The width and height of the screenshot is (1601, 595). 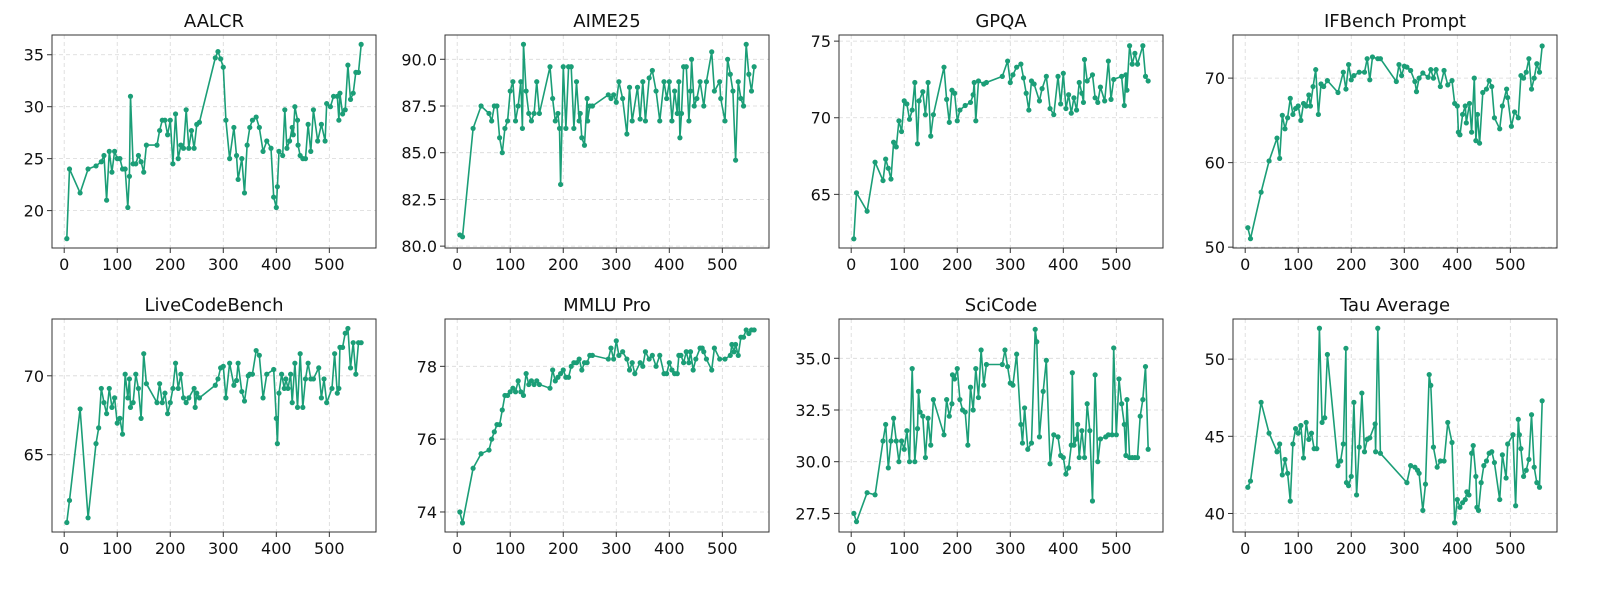 What do you see at coordinates (64, 264) in the screenshot?
I see `x-tick-label: 0` at bounding box center [64, 264].